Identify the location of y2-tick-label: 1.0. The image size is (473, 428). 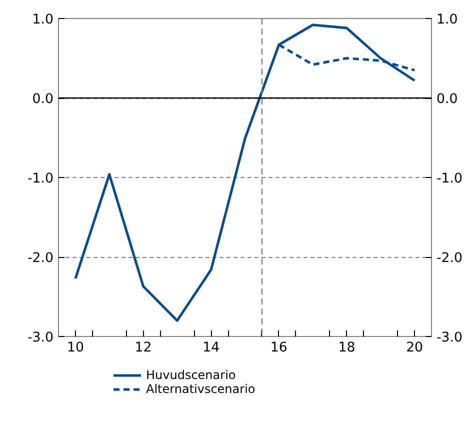
(447, 20).